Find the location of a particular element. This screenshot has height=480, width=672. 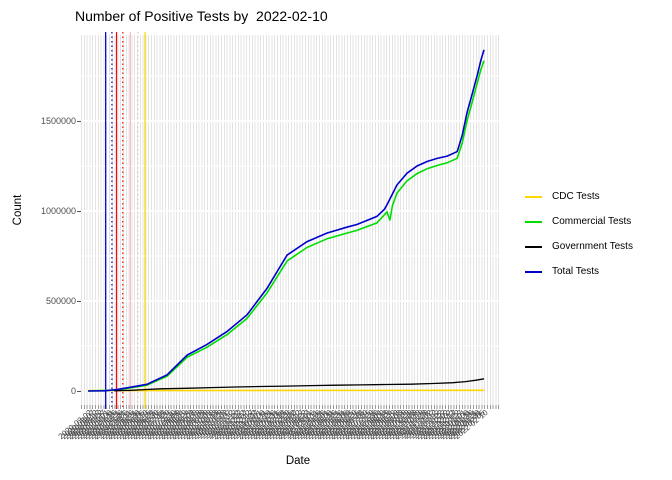

series-line-government-tests is located at coordinates (299, 385).